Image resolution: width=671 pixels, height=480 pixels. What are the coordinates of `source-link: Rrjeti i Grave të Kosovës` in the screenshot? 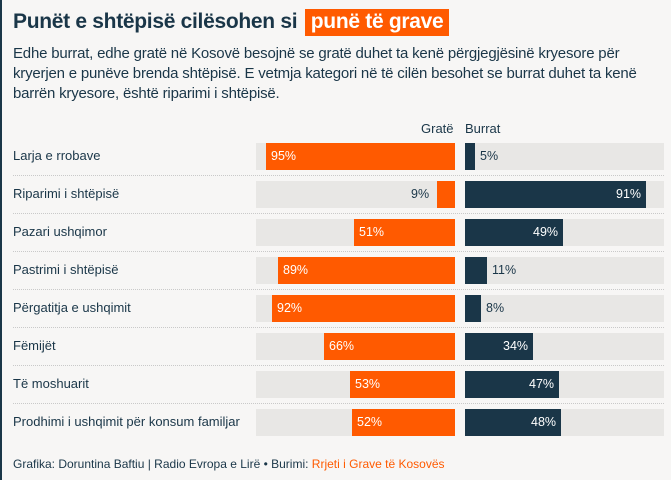 It's located at (378, 464).